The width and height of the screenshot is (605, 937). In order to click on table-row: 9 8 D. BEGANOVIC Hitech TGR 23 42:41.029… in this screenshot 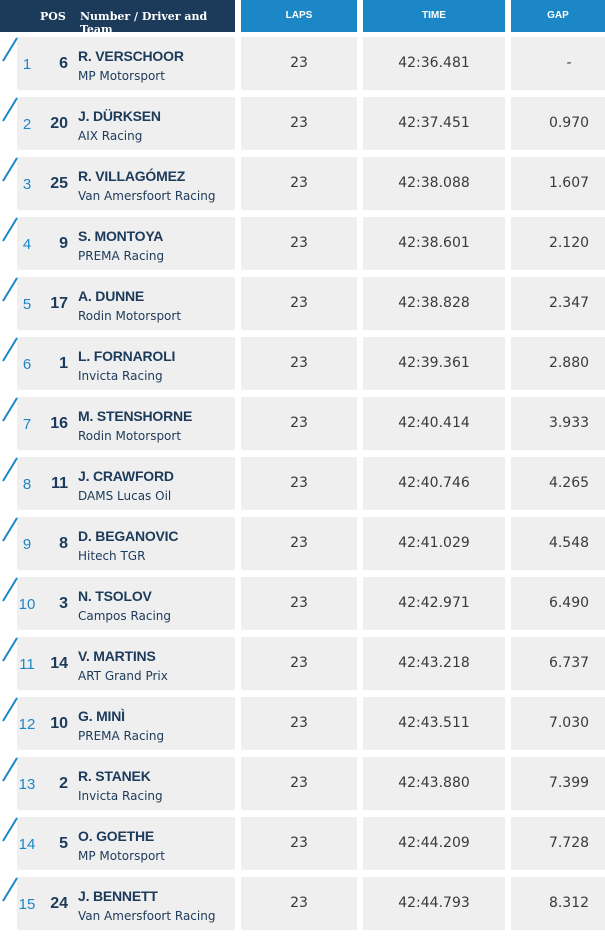, I will do `click(302, 547)`.